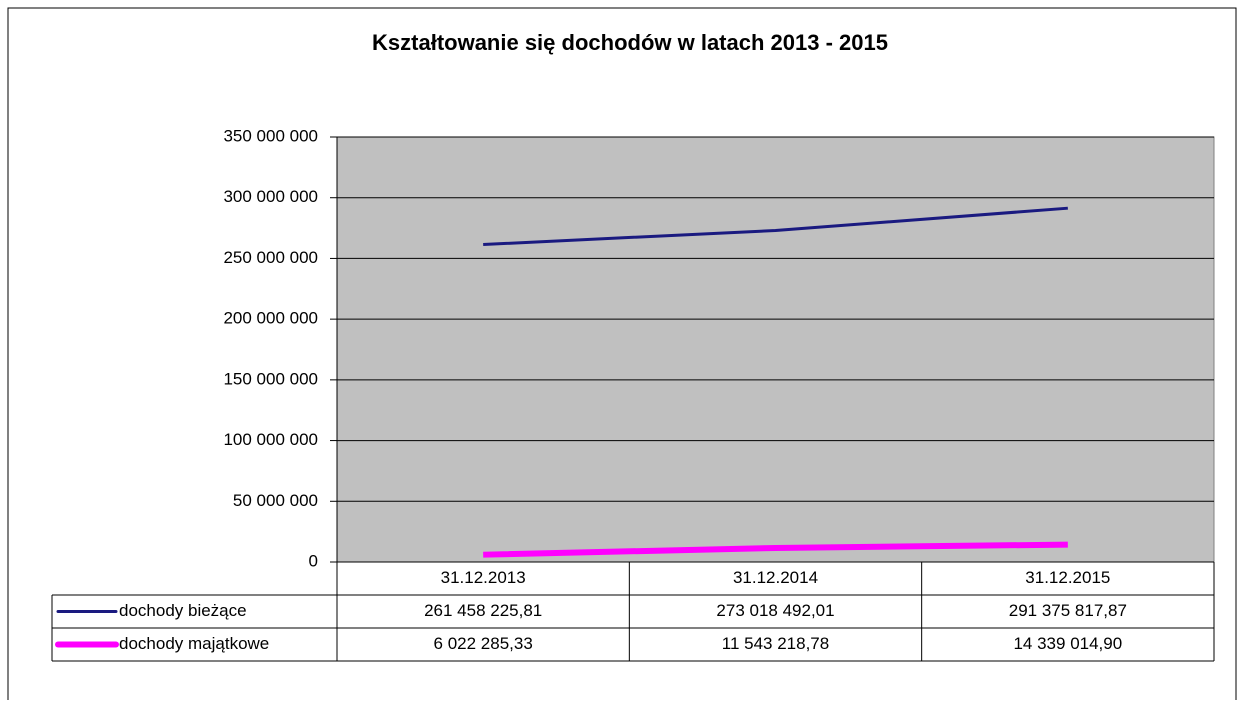 The height and width of the screenshot is (718, 1244). What do you see at coordinates (1068, 610) in the screenshot?
I see `data-label: 291 375 817,87` at bounding box center [1068, 610].